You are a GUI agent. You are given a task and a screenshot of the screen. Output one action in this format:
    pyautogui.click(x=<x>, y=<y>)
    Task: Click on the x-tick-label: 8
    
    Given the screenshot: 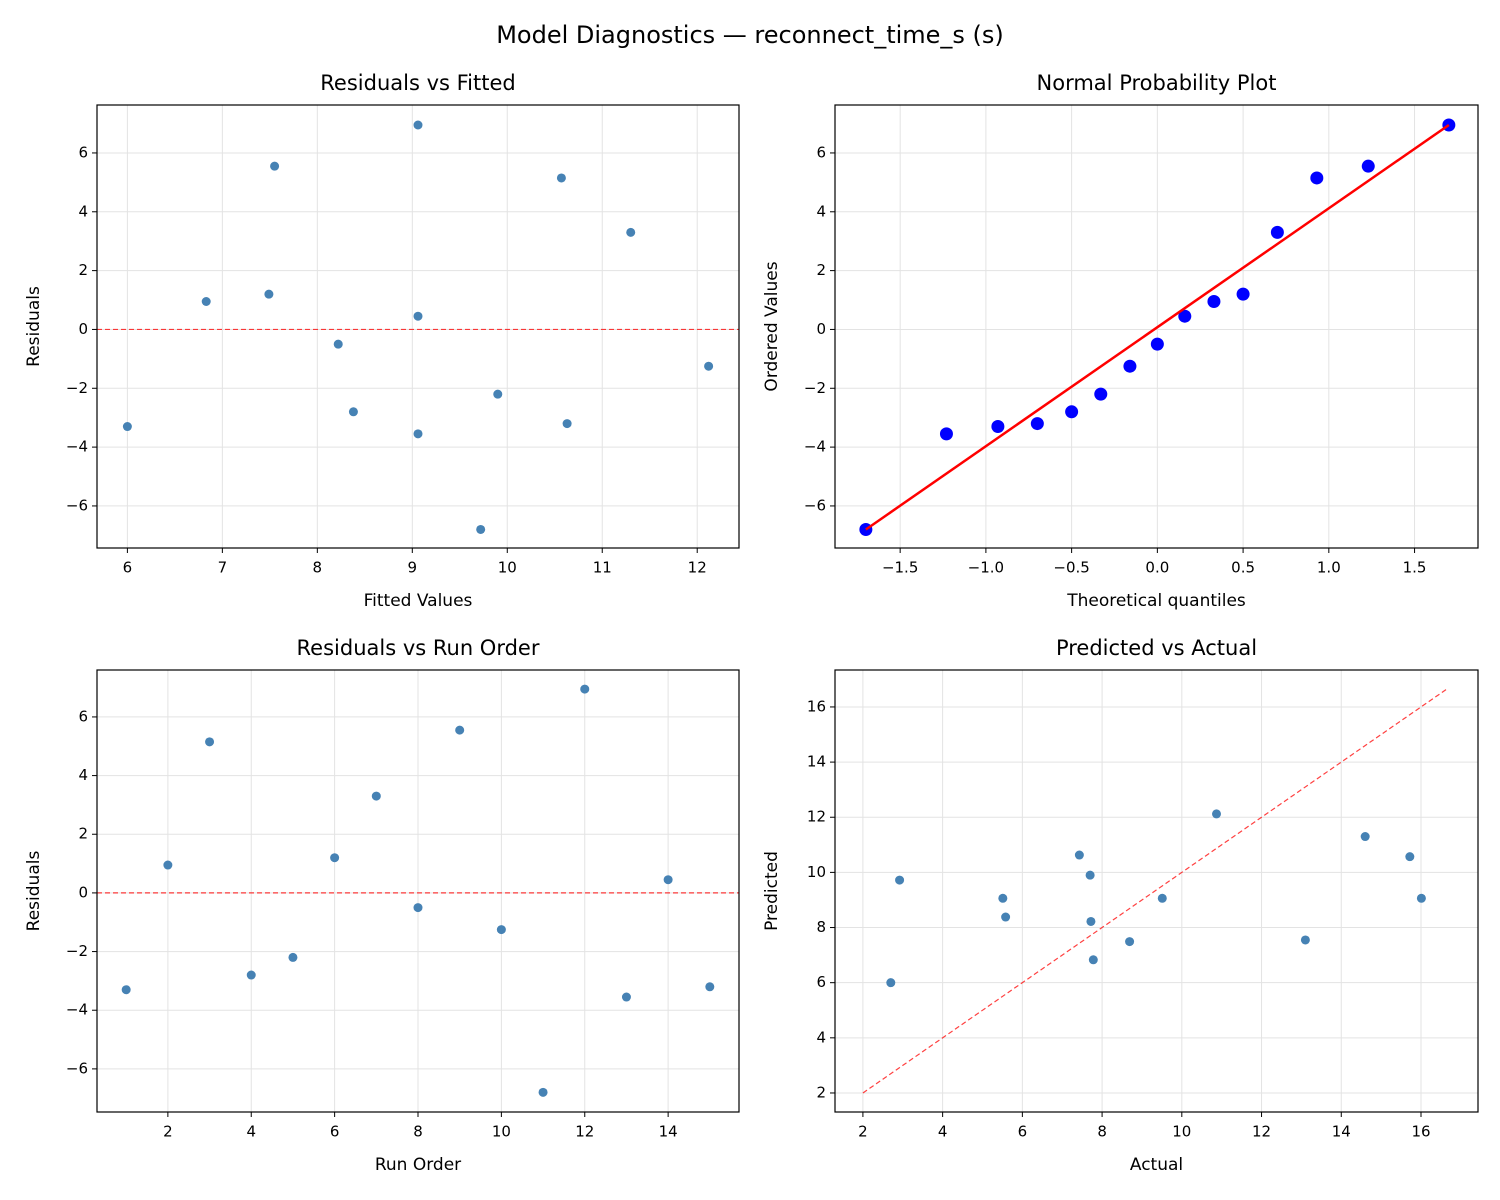 What is the action you would take?
    pyautogui.click(x=1102, y=1132)
    